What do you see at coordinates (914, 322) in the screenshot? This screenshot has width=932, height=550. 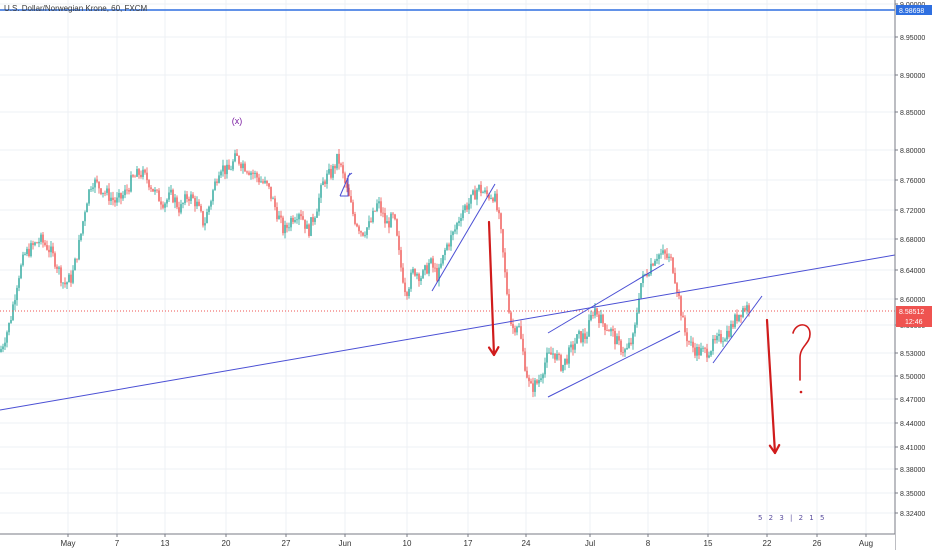 I see `countdown-label: 12:46` at bounding box center [914, 322].